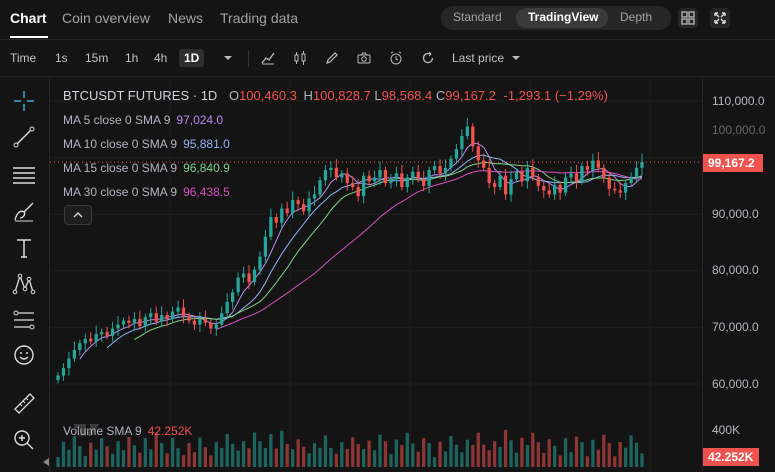  I want to click on emoji-icon, so click(24, 355).